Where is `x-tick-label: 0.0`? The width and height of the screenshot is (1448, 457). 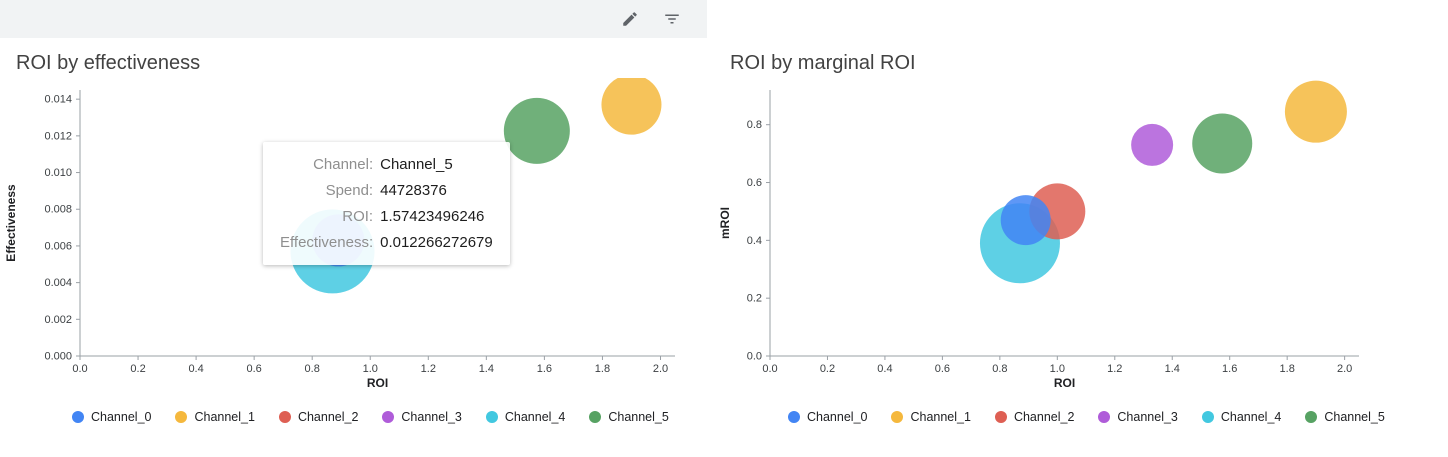 x-tick-label: 0.0 is located at coordinates (769, 369).